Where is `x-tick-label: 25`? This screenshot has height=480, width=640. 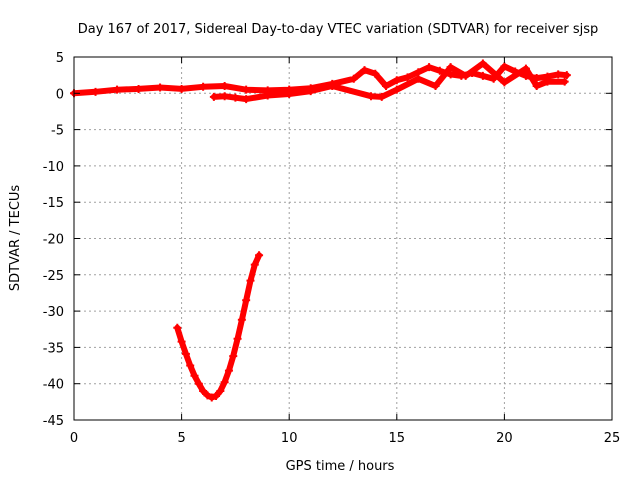
x-tick-label: 25 is located at coordinates (612, 438).